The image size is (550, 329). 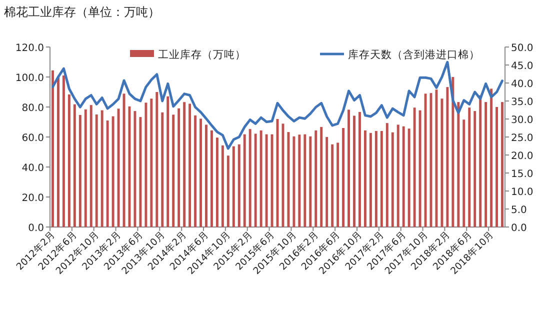 I want to click on y2-tick-label: 0.0, so click(x=519, y=228).